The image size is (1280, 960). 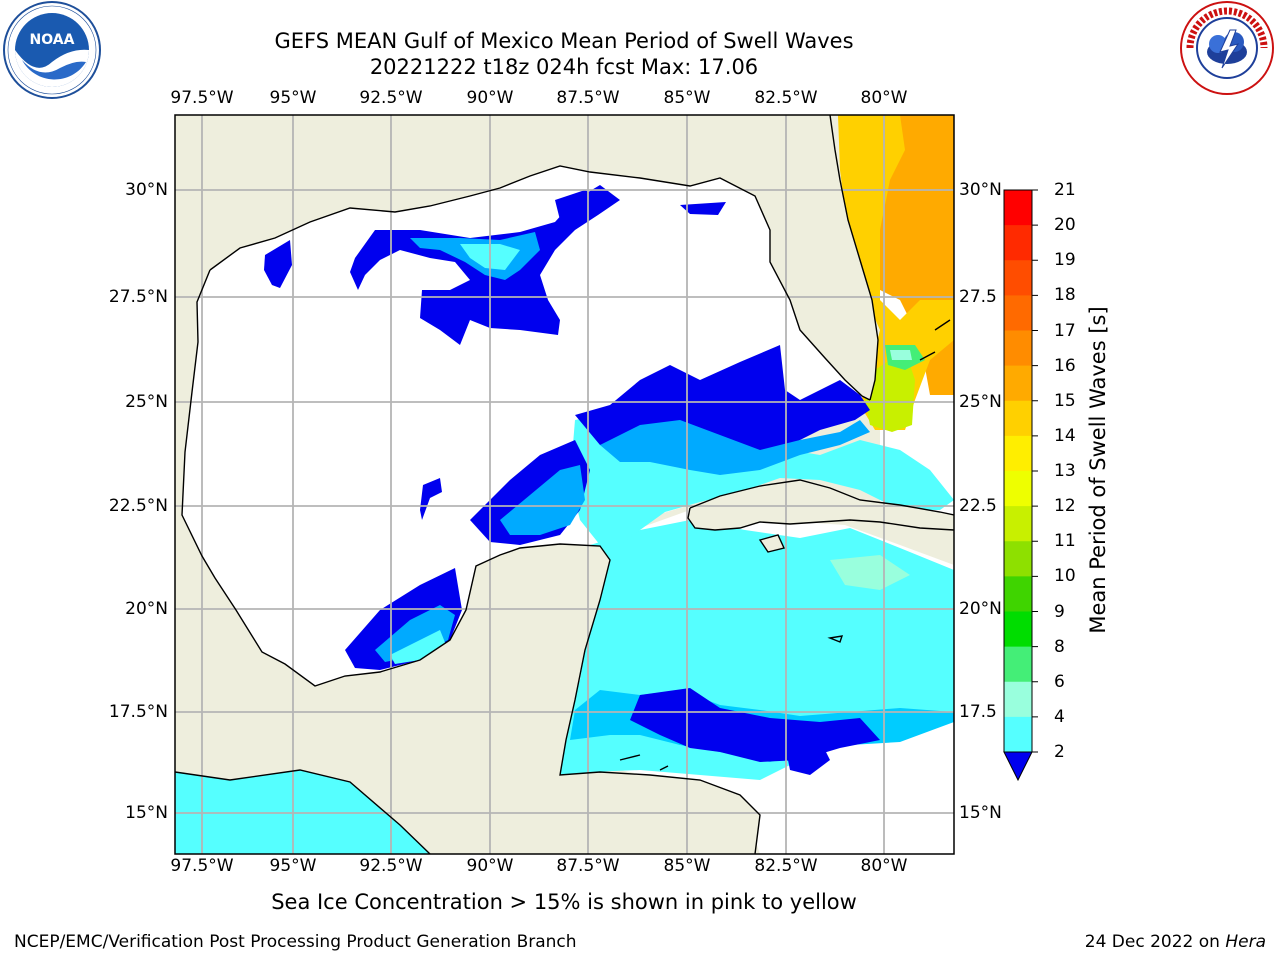 I want to click on lon-tick-label-top: 87.5°W, so click(x=588, y=98).